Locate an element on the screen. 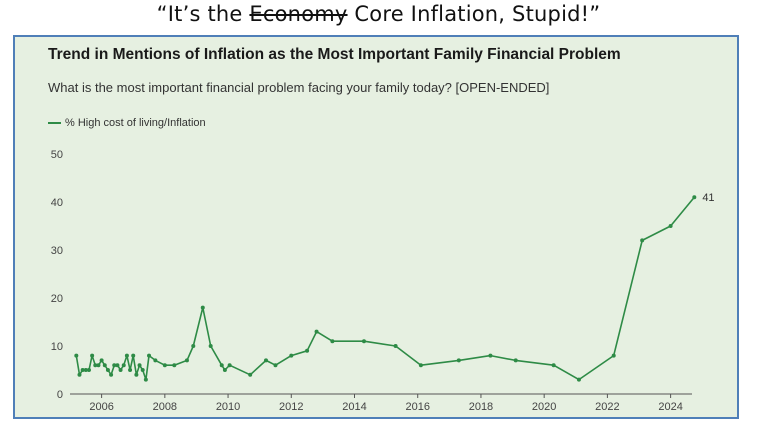 The image size is (757, 426). x-tick-label: 2010 is located at coordinates (228, 407).